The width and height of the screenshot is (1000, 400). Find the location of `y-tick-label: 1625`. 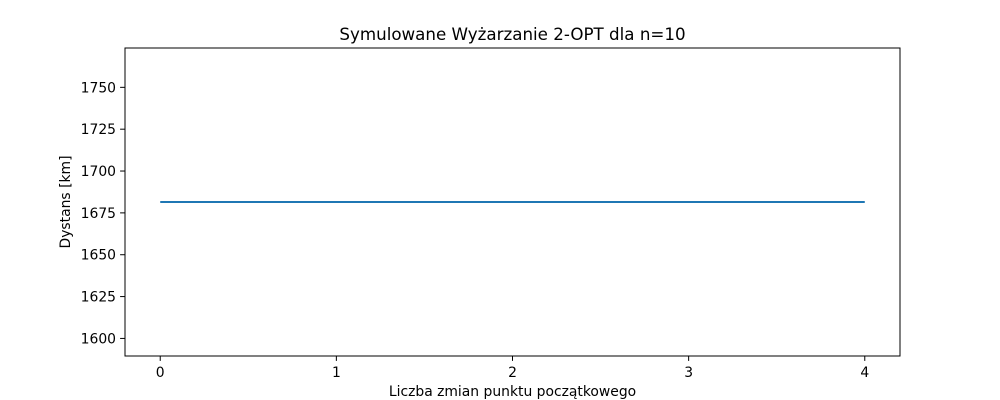

y-tick-label: 1625 is located at coordinates (98, 298).